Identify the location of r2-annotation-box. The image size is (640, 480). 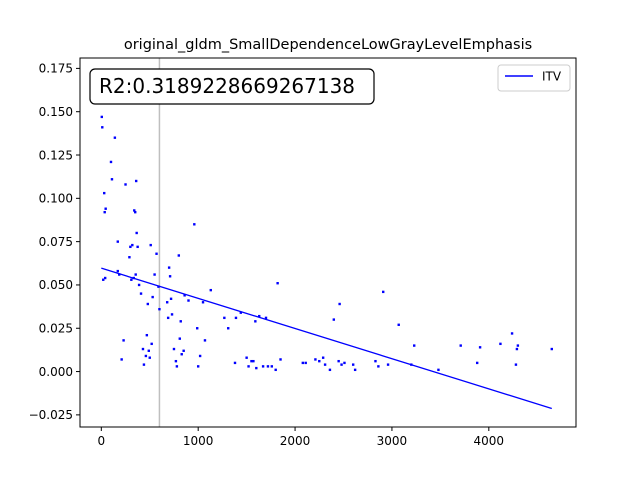
(232, 86).